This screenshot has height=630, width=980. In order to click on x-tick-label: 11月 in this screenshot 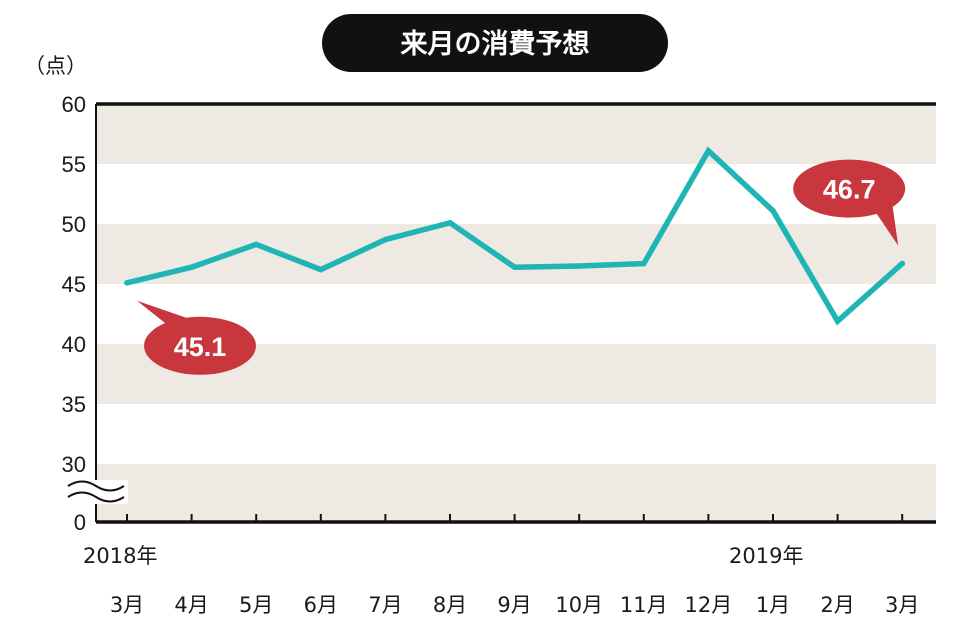, I will do `click(644, 605)`.